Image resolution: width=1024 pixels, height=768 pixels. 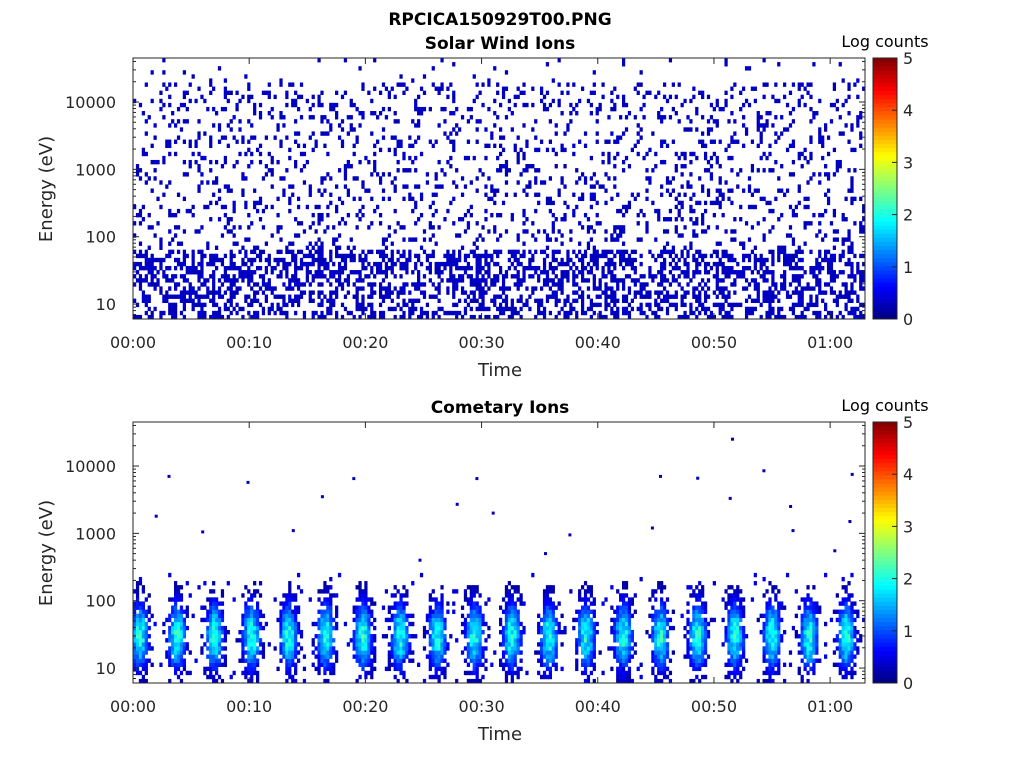 What do you see at coordinates (885, 280) in the screenshot?
I see `colorbar-step` at bounding box center [885, 280].